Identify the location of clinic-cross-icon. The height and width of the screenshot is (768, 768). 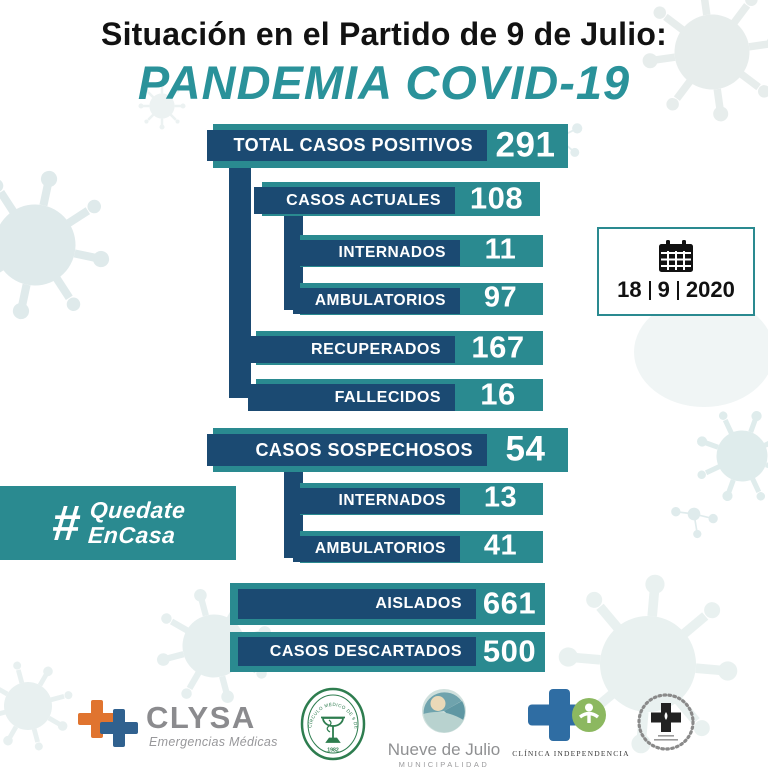
(567, 715).